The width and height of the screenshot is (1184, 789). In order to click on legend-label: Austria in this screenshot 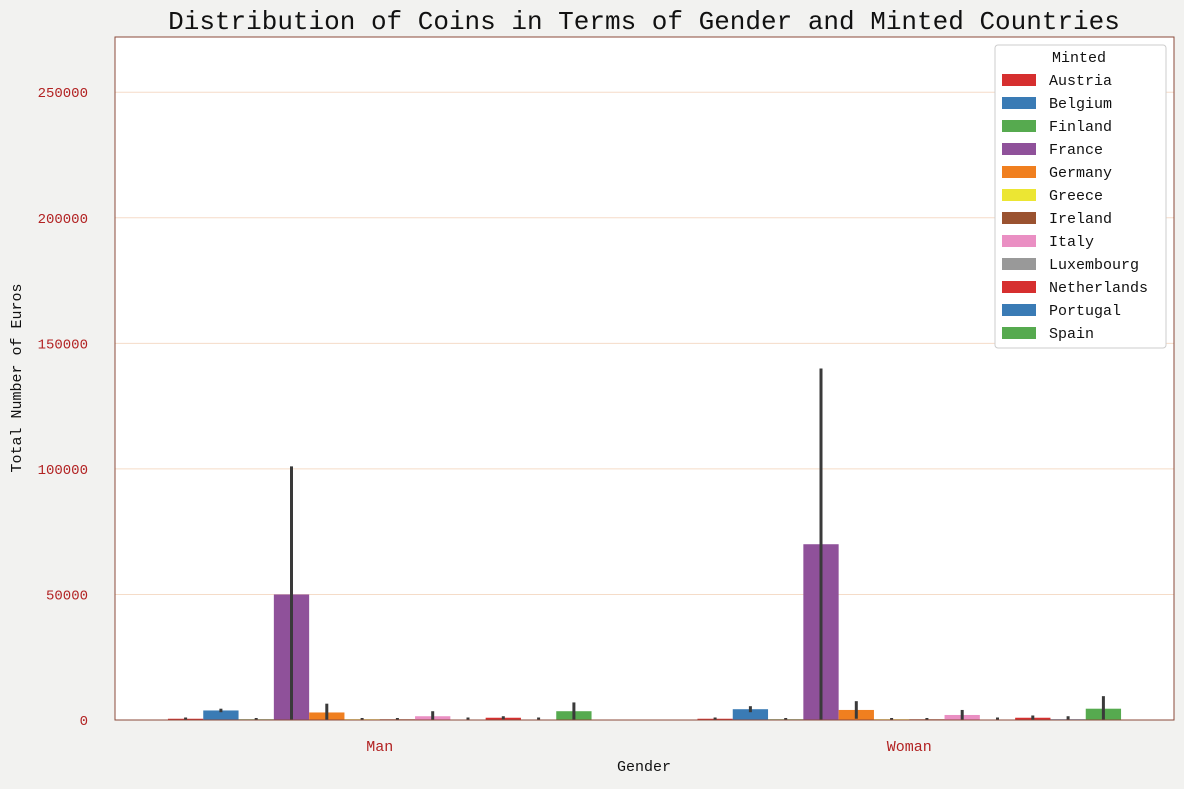, I will do `click(1080, 81)`.